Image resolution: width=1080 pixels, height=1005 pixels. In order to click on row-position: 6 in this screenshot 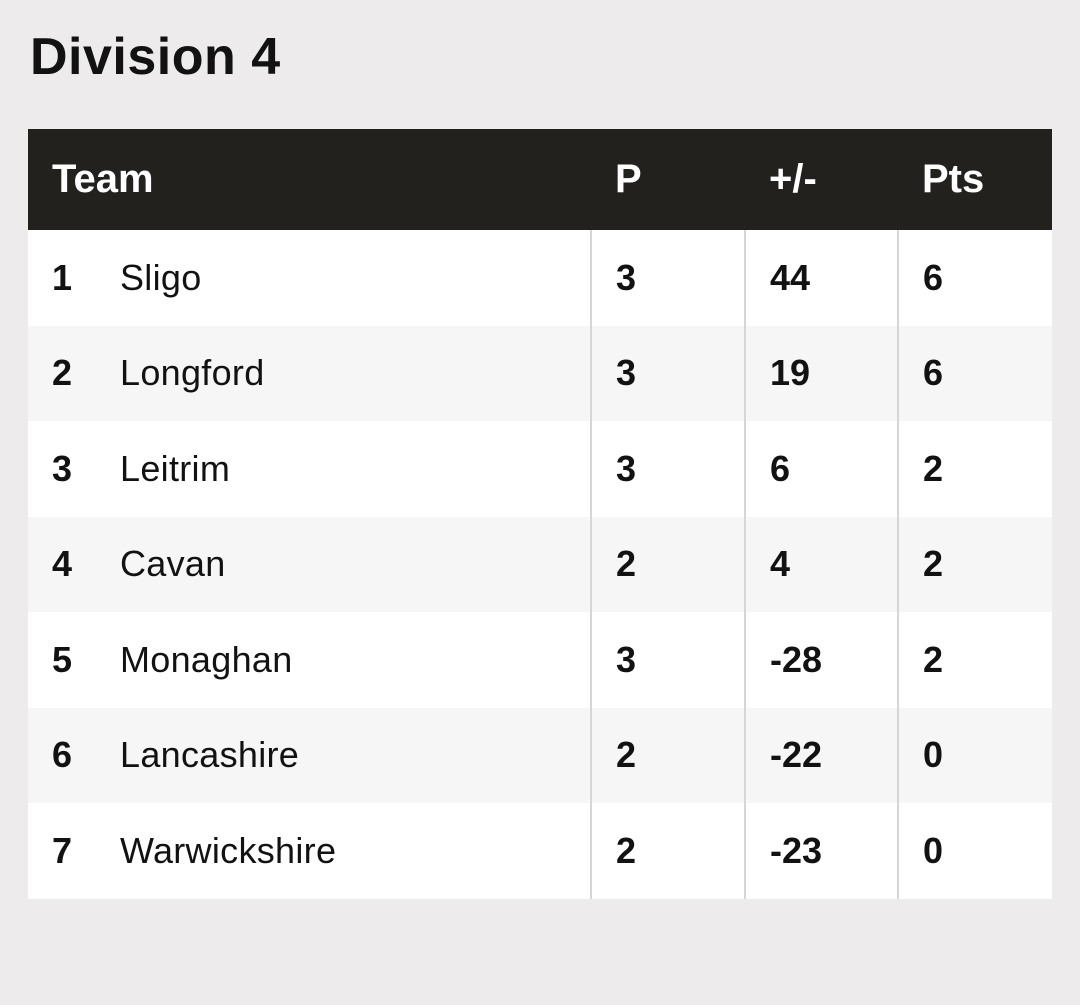, I will do `click(62, 755)`.